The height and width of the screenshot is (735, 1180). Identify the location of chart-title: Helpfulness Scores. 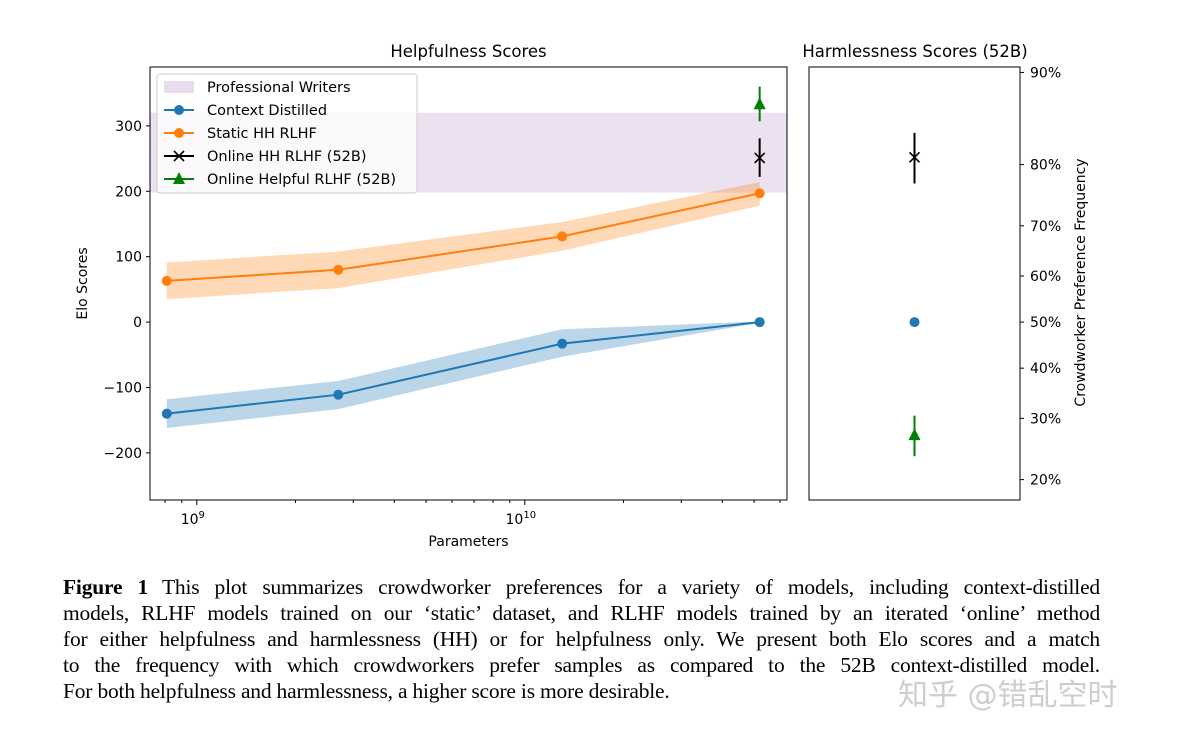
(468, 51).